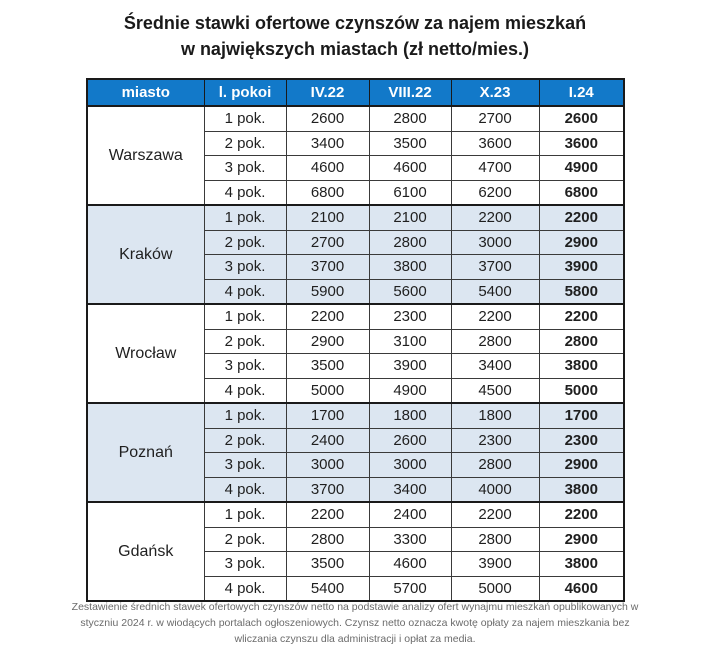 This screenshot has height=652, width=710. Describe the element at coordinates (581, 168) in the screenshot. I see `value-cell: 4900` at that location.